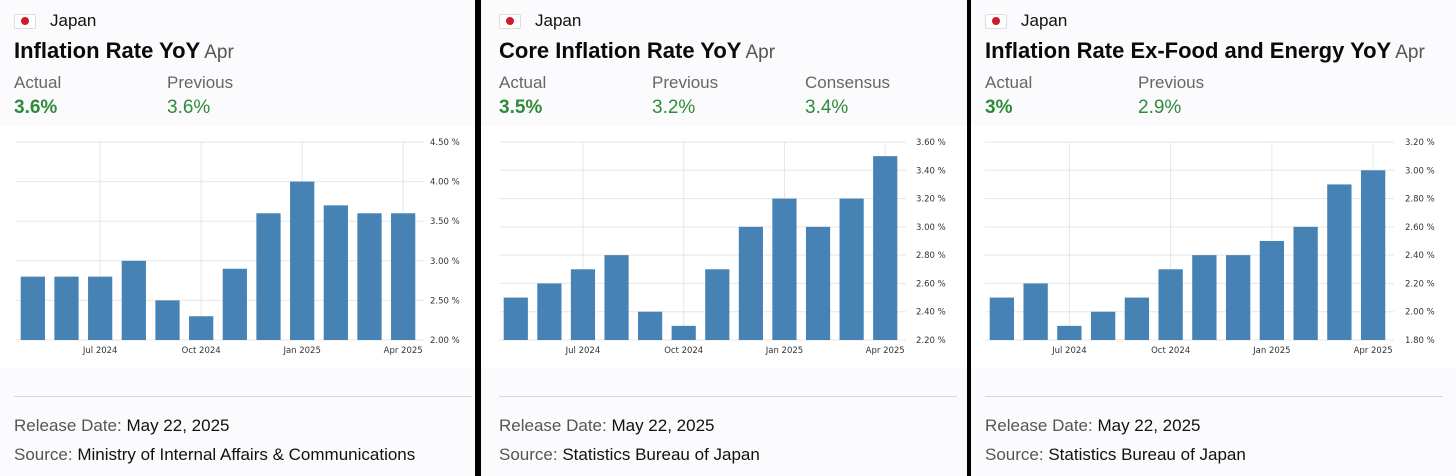  Describe the element at coordinates (1420, 171) in the screenshot. I see `y-tick-label: 3.00 %` at that location.